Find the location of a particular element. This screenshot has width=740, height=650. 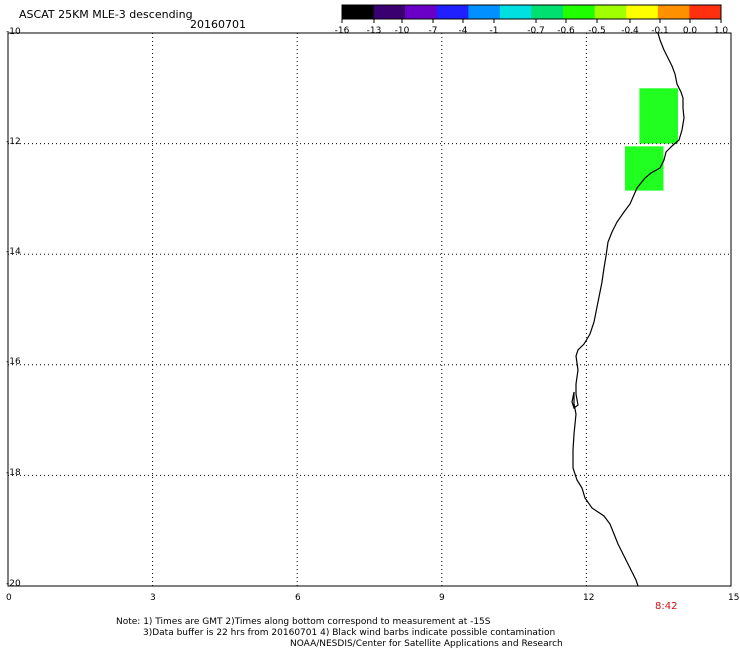

x-tick-label: 0 is located at coordinates (9, 598).